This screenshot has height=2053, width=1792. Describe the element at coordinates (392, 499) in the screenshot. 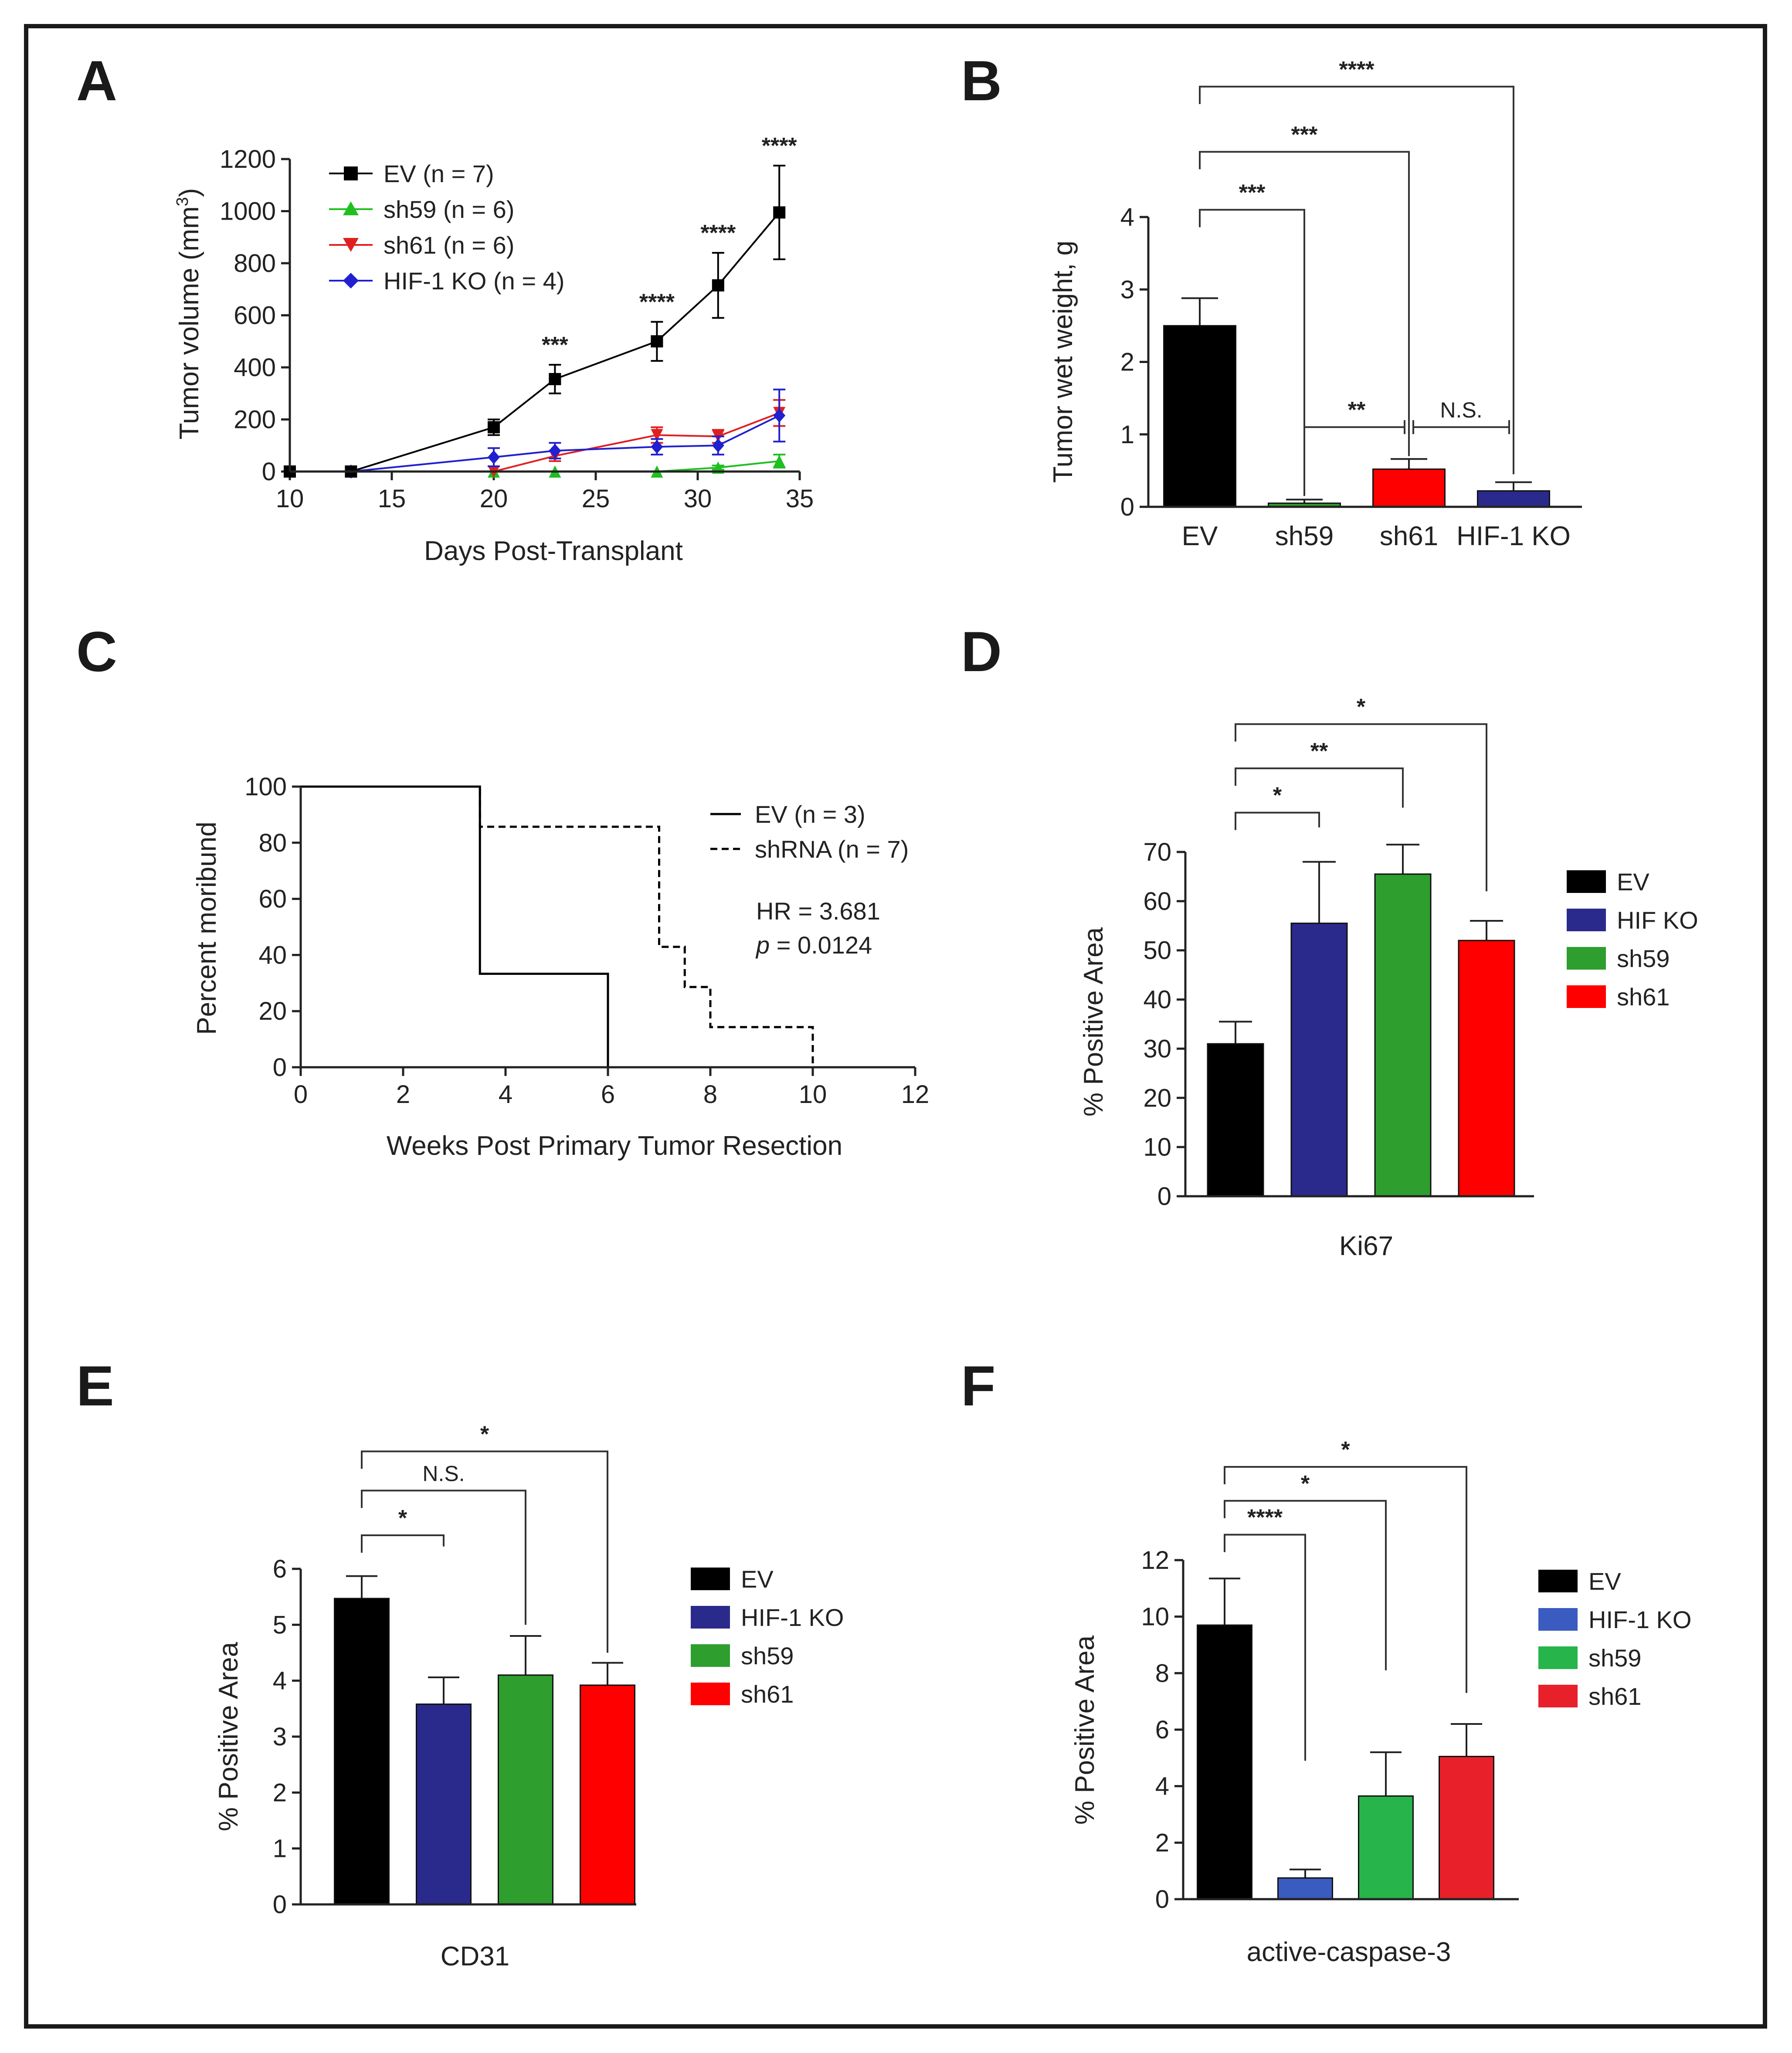

I see `x-tick-label: 15` at that location.